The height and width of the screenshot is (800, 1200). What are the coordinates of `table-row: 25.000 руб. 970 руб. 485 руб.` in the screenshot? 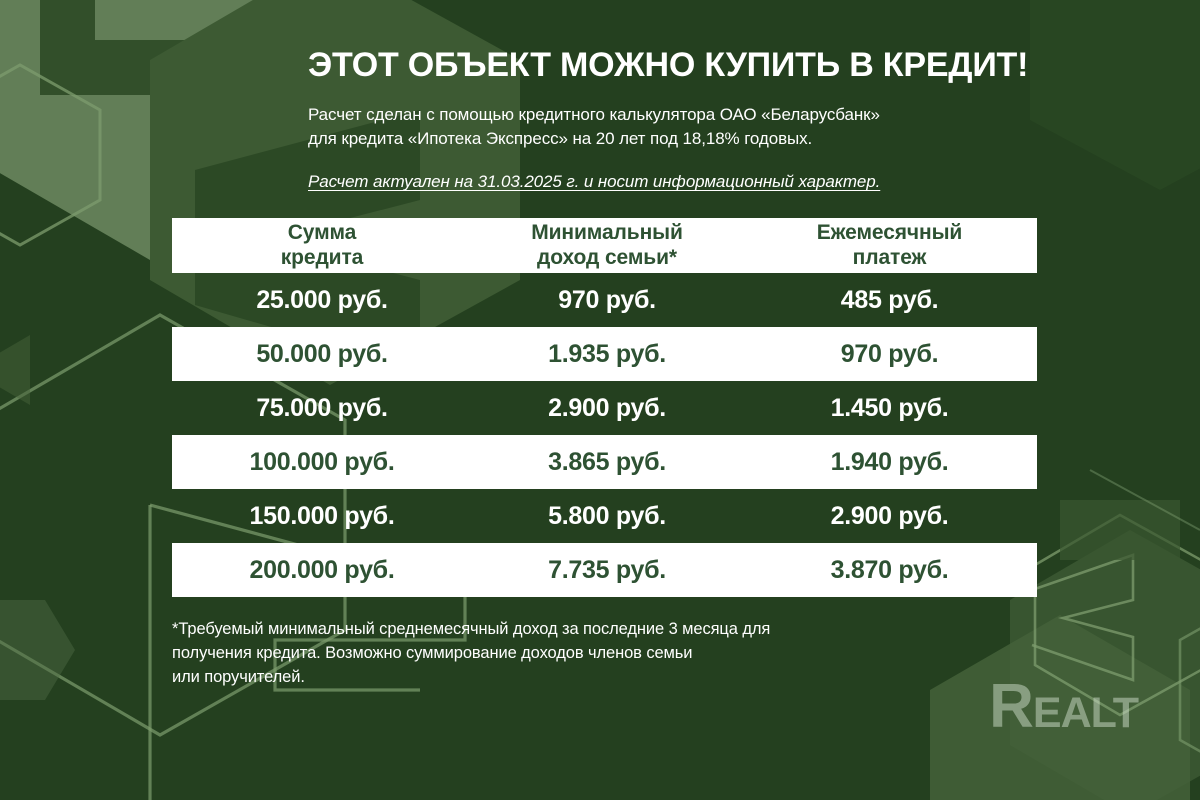 It's located at (604, 300).